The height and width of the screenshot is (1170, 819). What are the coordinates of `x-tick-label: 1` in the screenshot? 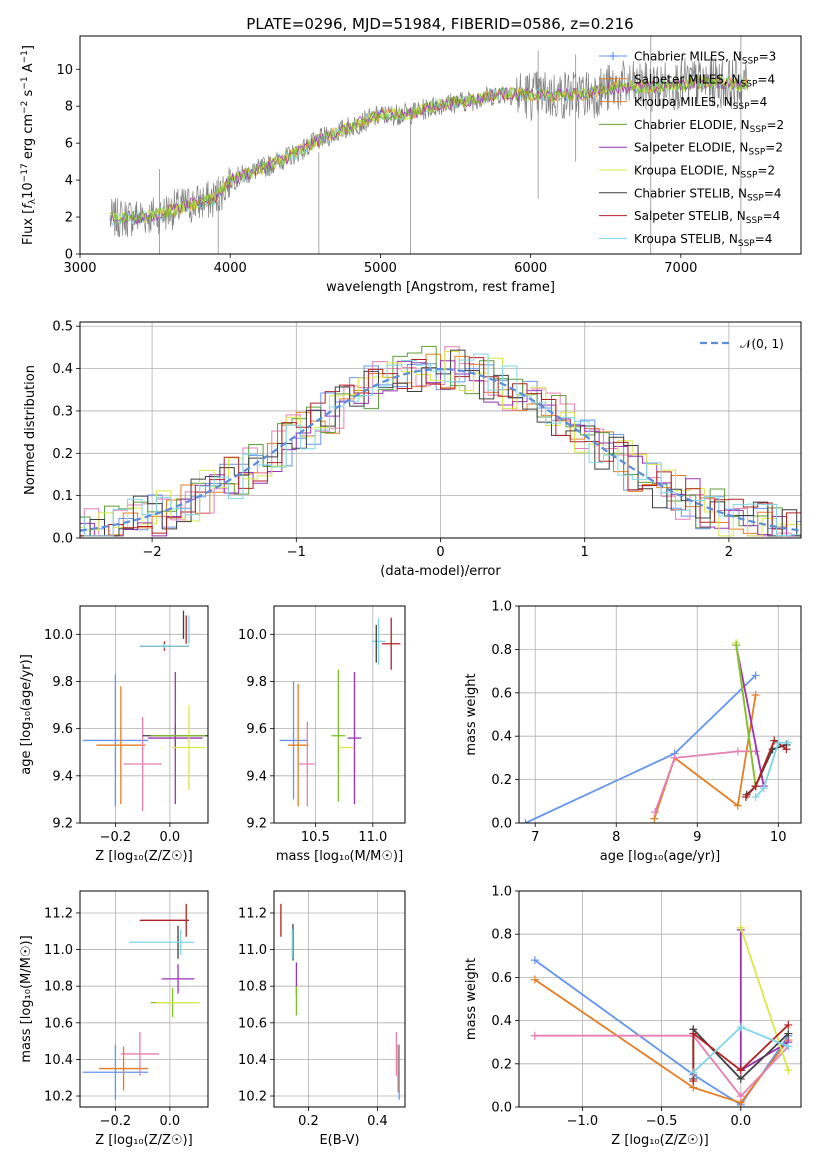 It's located at (585, 552).